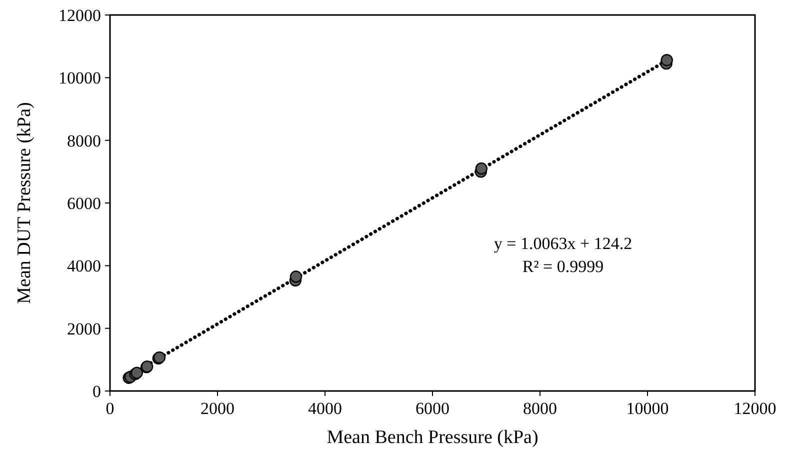 This screenshot has width=786, height=460. What do you see at coordinates (79, 15) in the screenshot?
I see `y-tick-label: 12000` at bounding box center [79, 15].